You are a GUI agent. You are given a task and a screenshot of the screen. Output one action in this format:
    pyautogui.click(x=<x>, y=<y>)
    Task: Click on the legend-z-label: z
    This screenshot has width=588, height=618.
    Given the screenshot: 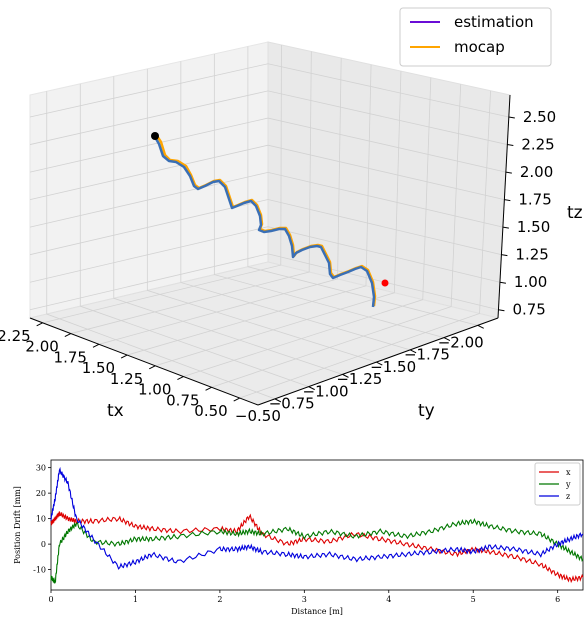 What is the action you would take?
    pyautogui.click(x=568, y=496)
    